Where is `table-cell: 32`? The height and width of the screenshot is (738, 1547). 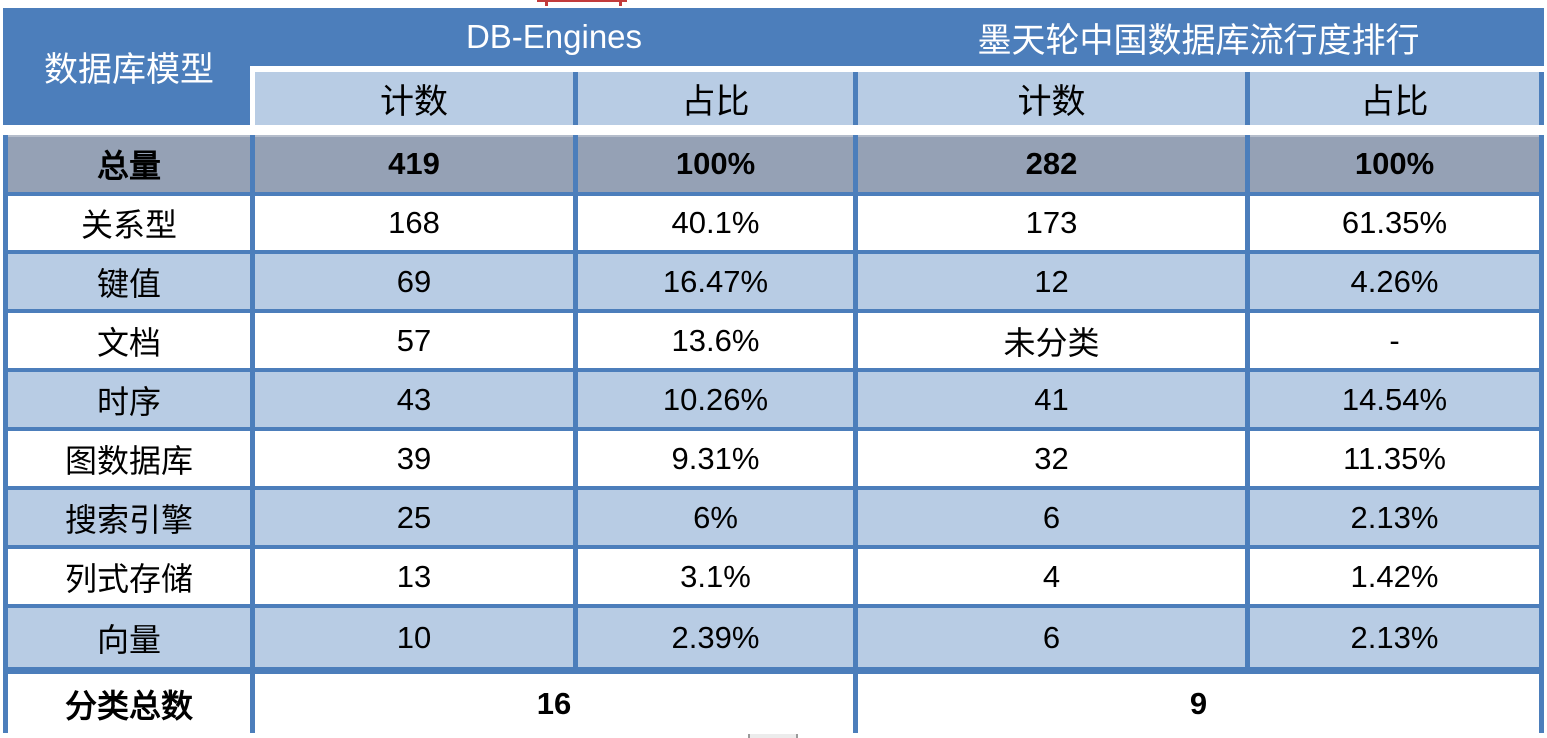 table-cell: 32 is located at coordinates (1051, 458).